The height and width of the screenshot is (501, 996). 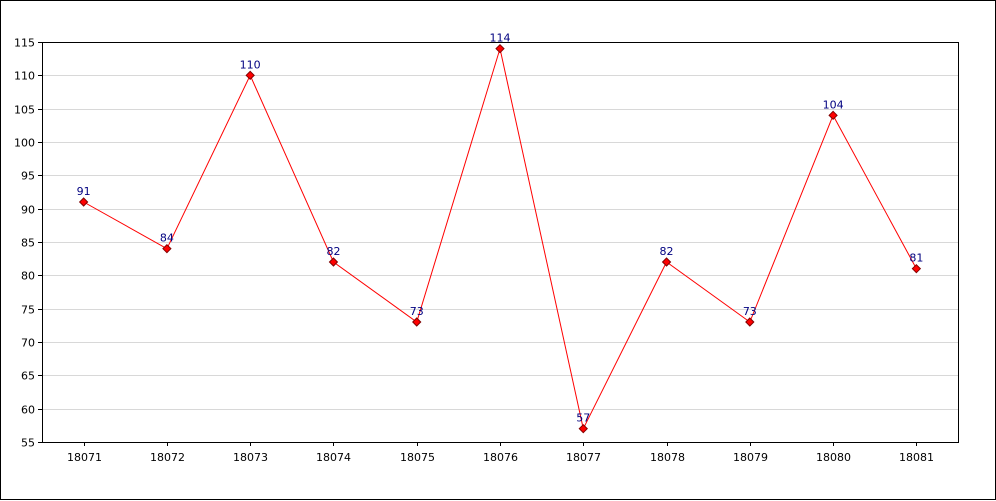 I want to click on y-tick-label: 105, so click(x=24, y=110).